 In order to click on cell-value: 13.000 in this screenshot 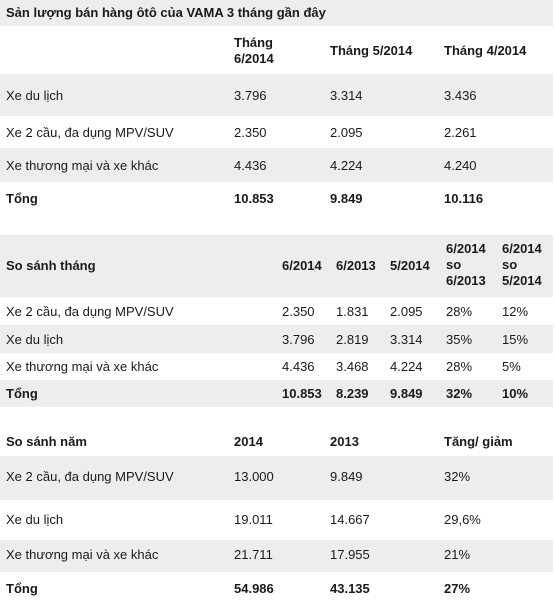, I will do `click(254, 476)`.